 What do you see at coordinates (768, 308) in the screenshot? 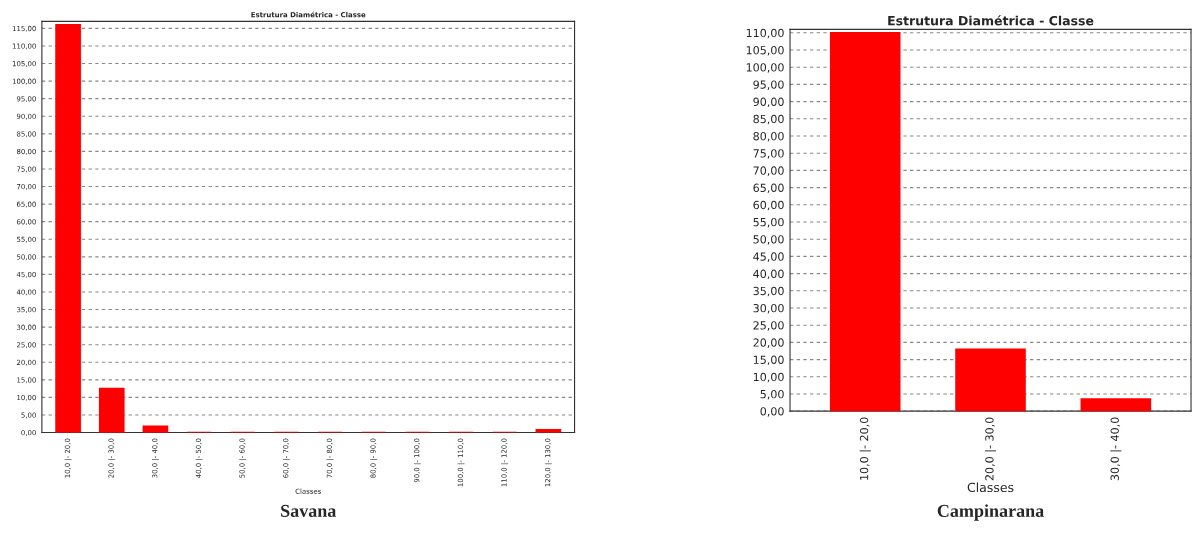
I see `y-tick-label: 30,00` at bounding box center [768, 308].